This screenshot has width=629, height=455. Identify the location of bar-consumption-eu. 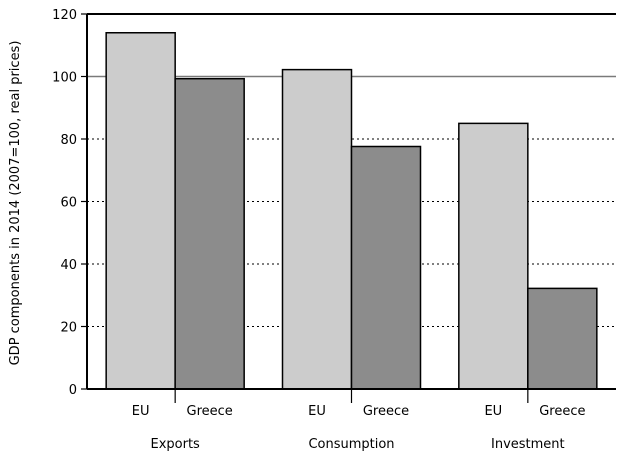
(317, 229).